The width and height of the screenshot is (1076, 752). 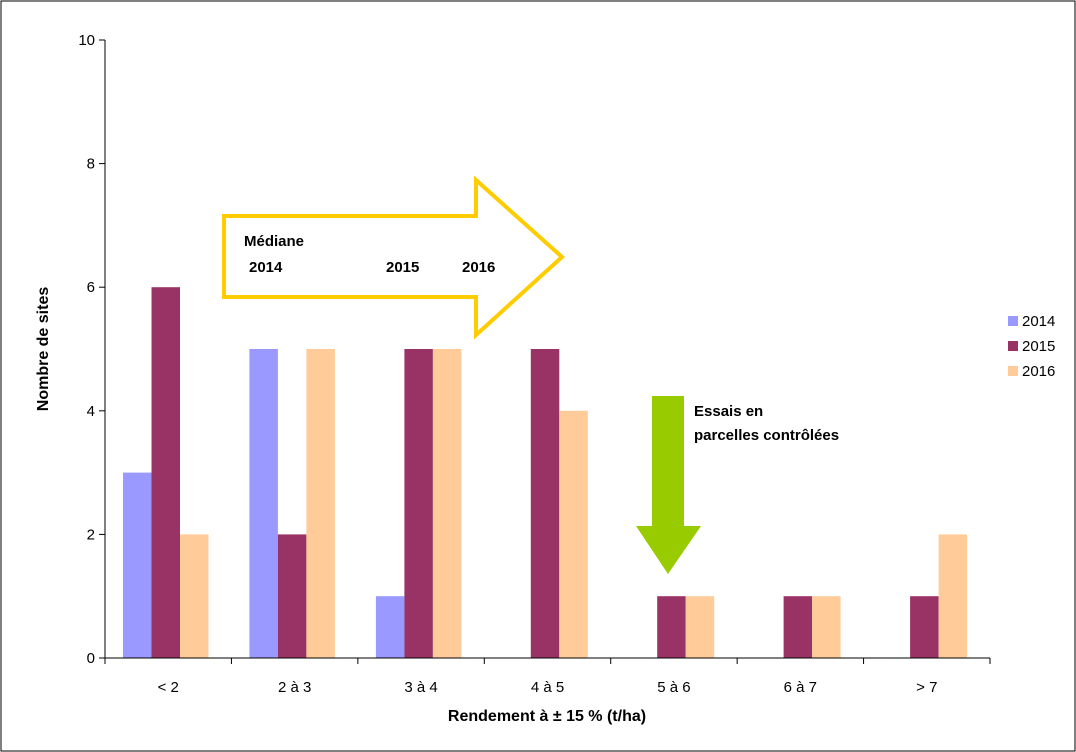 I want to click on controlled-plots-label-line-1: Essais en, so click(x=728, y=411).